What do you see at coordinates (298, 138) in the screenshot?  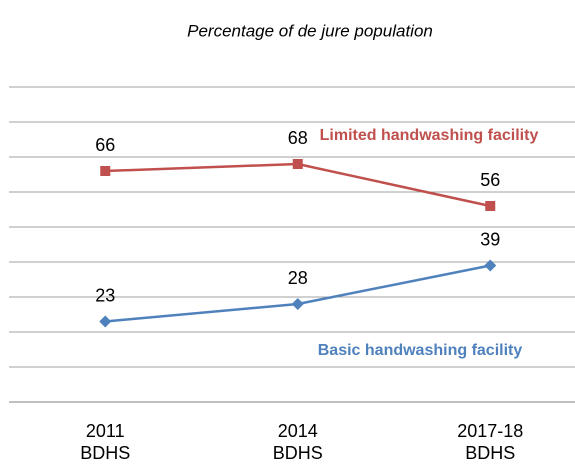 I see `data-label: 68` at bounding box center [298, 138].